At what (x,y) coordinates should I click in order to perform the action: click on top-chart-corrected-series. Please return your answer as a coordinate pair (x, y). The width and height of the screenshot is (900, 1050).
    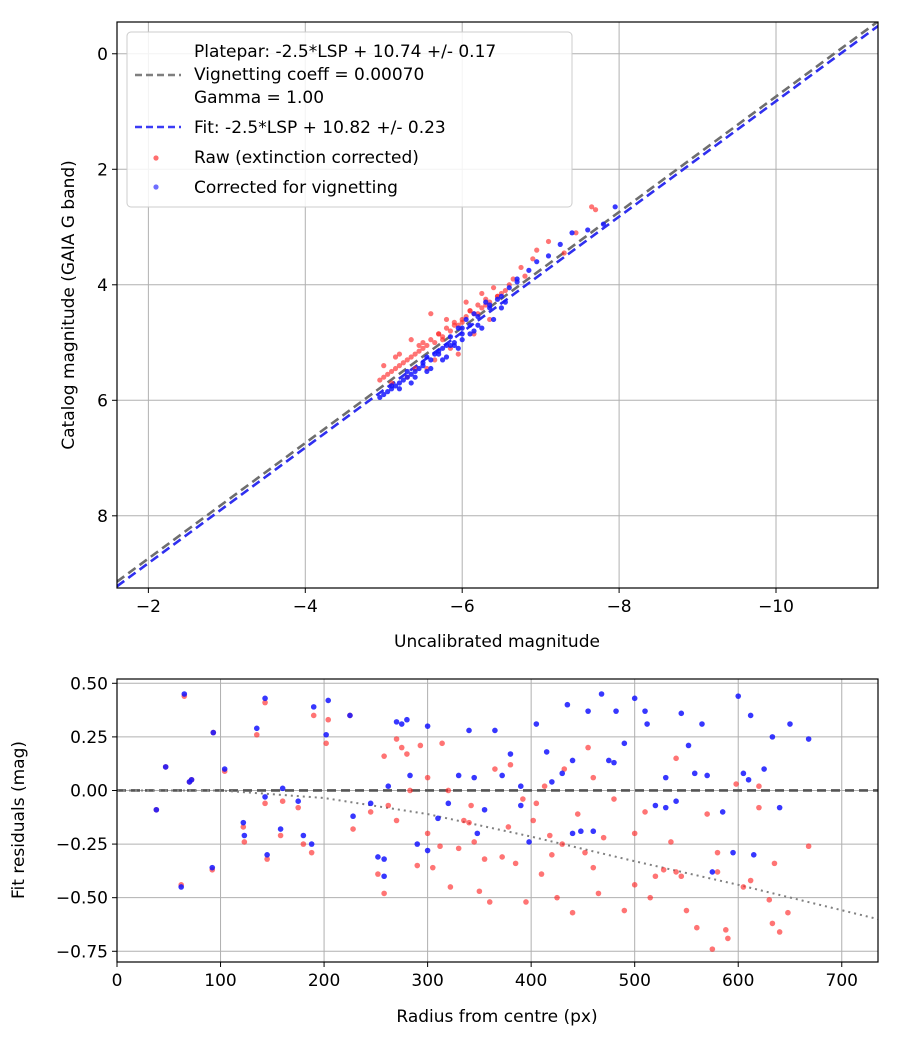
    Looking at the image, I should click on (497, 302).